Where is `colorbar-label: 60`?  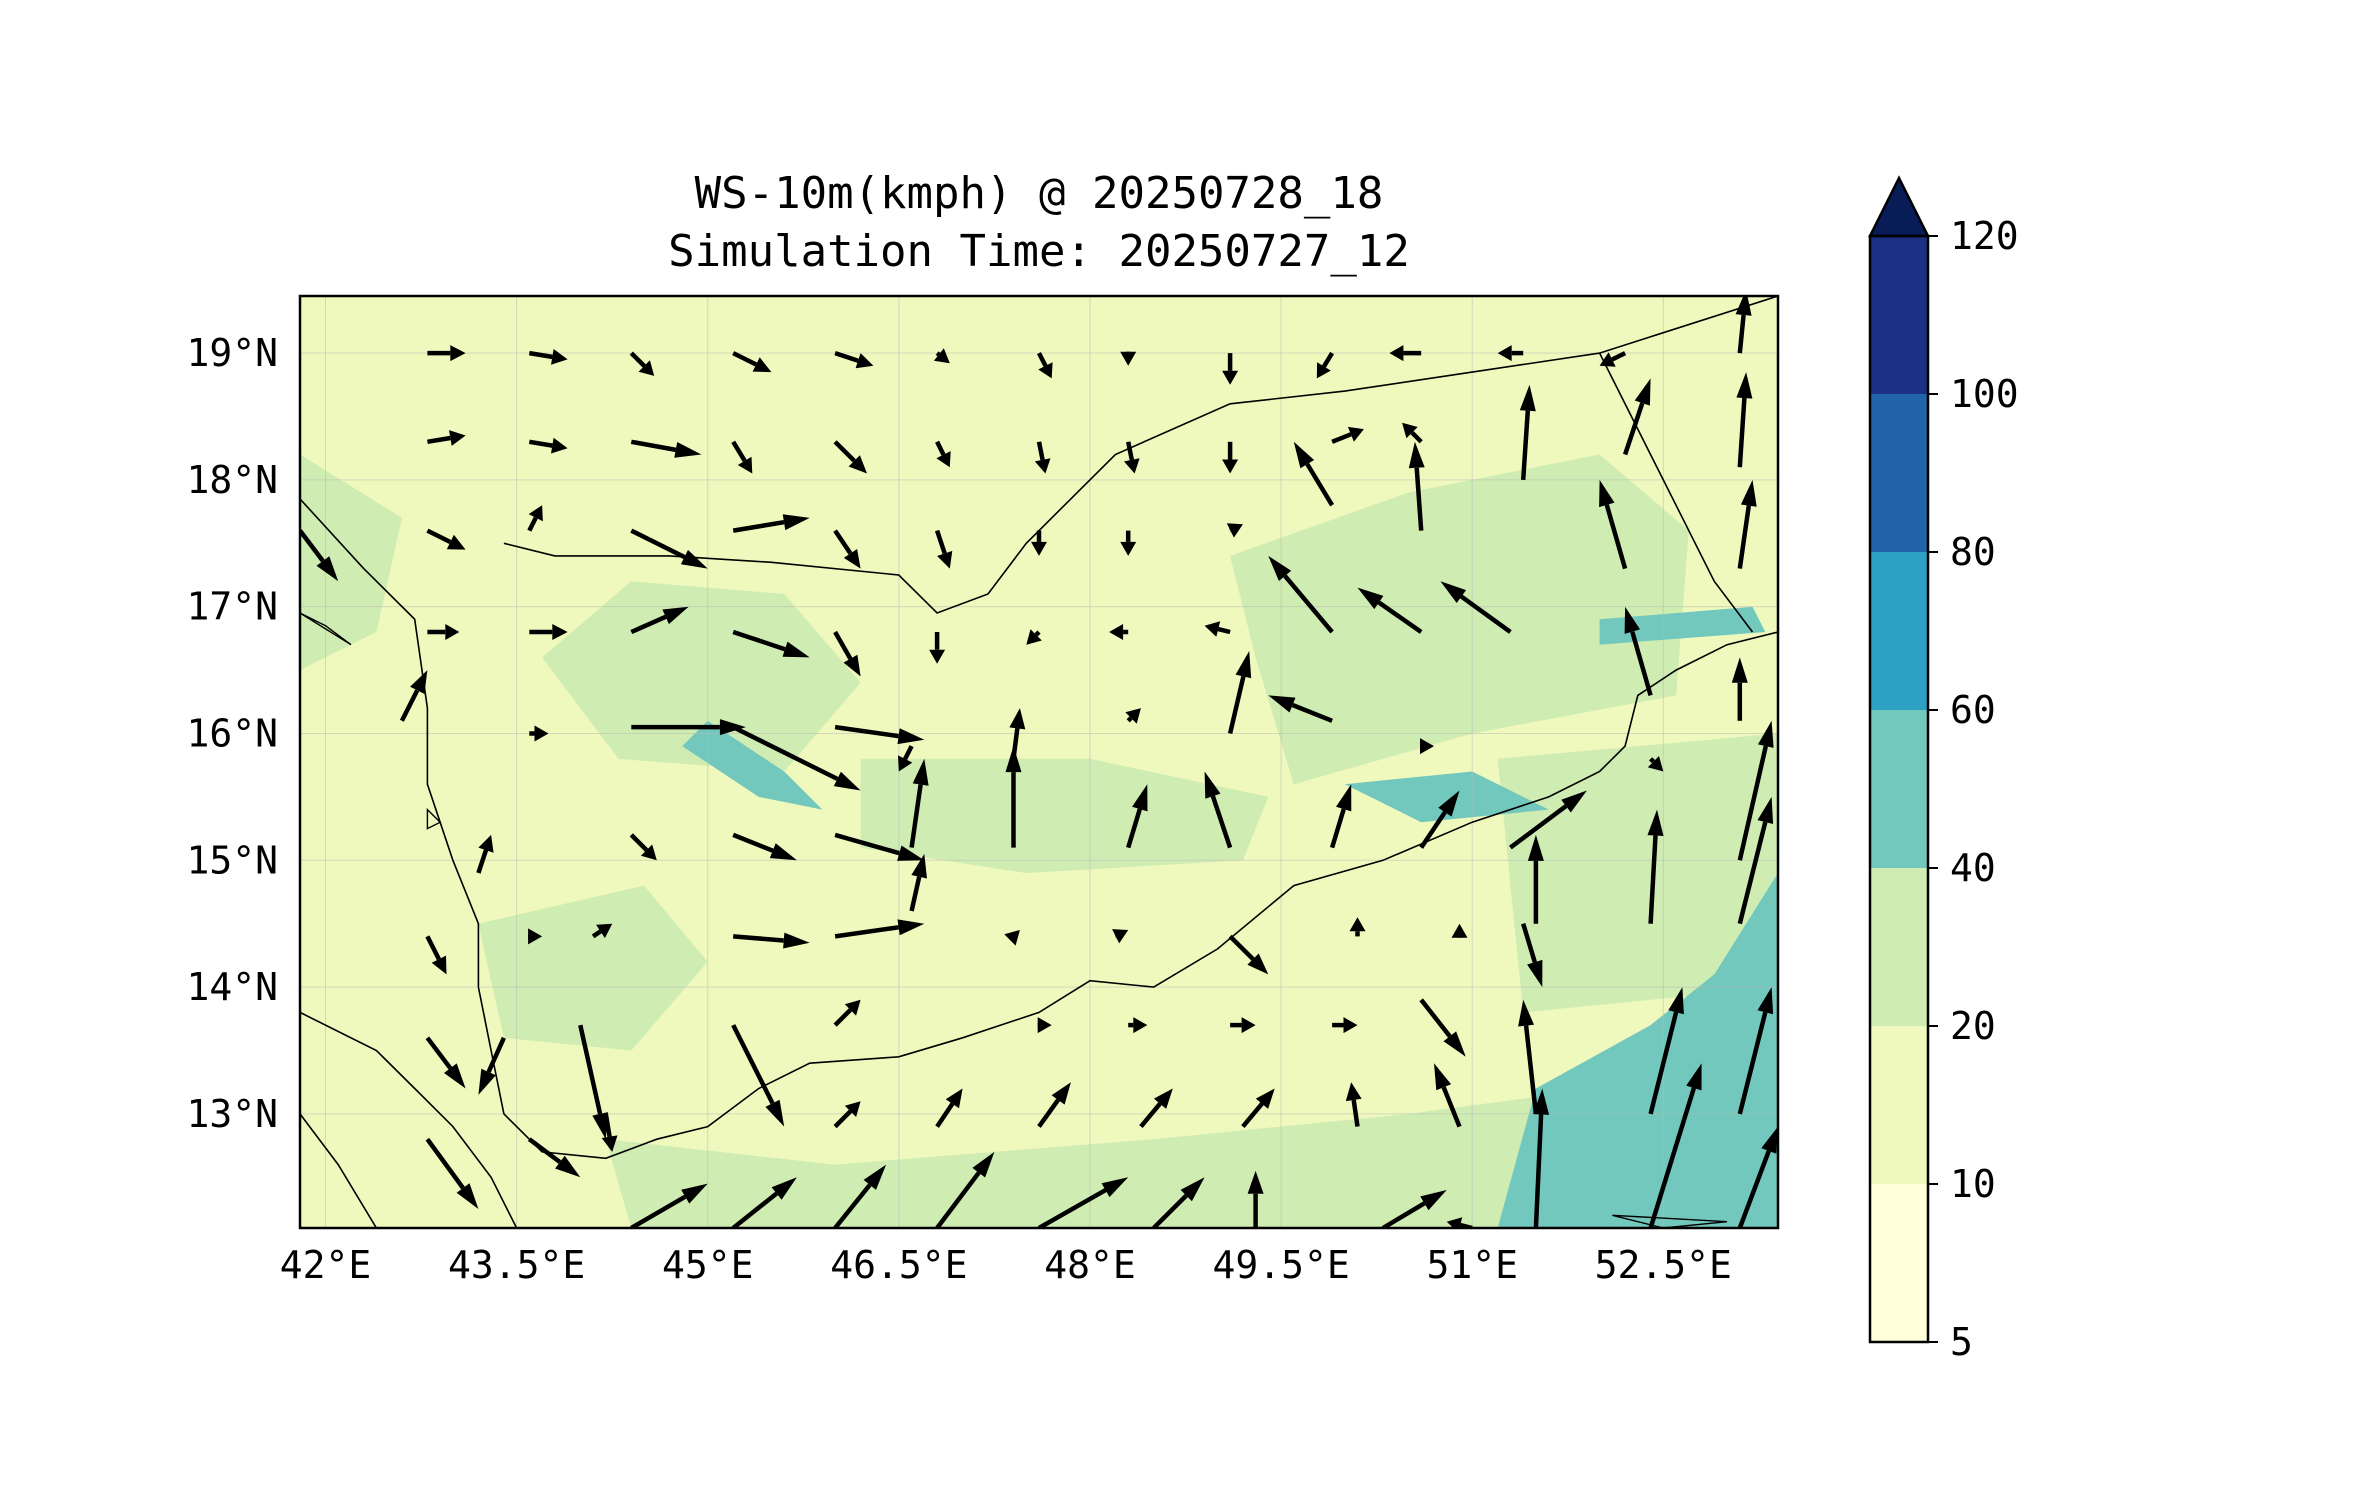
colorbar-label: 60 is located at coordinates (1973, 710).